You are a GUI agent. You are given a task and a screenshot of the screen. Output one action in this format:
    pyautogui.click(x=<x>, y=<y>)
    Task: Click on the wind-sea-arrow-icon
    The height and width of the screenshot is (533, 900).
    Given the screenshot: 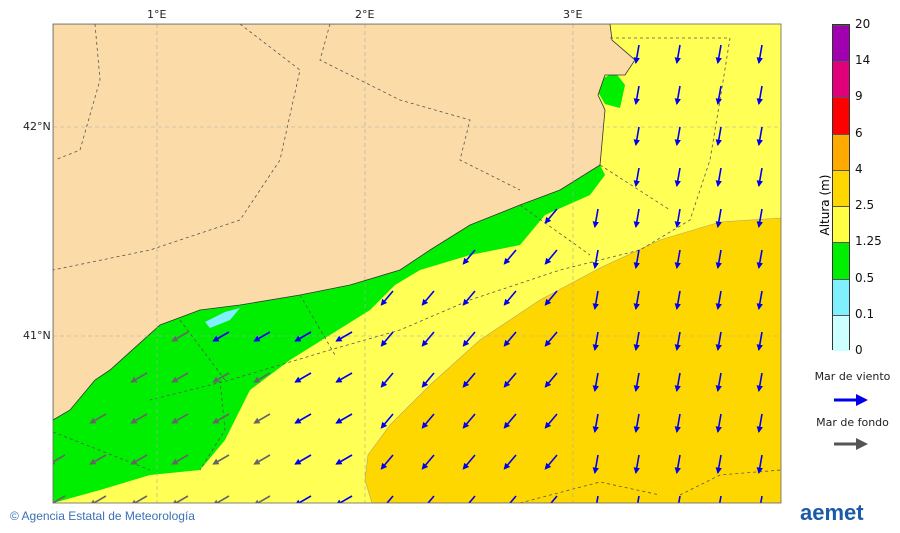 What is the action you would take?
    pyautogui.click(x=851, y=400)
    